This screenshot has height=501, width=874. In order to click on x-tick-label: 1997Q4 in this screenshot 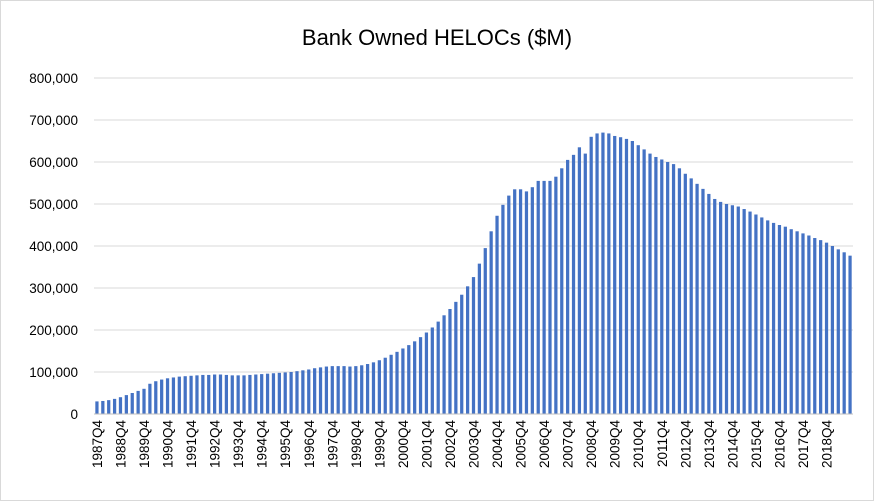, I will do `click(332, 444)`.